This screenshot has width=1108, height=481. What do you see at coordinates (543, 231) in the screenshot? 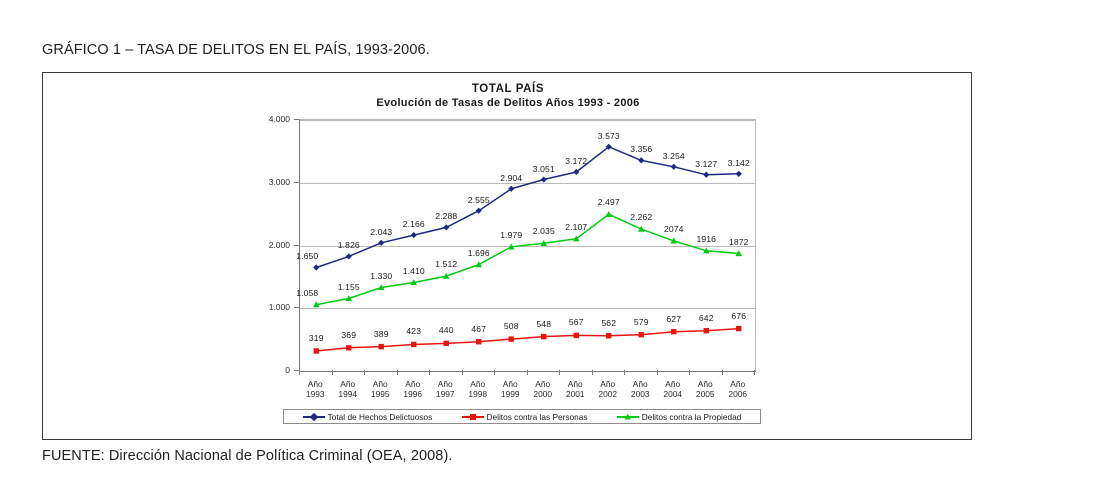
I see `data-point-label: 2.035` at bounding box center [543, 231].